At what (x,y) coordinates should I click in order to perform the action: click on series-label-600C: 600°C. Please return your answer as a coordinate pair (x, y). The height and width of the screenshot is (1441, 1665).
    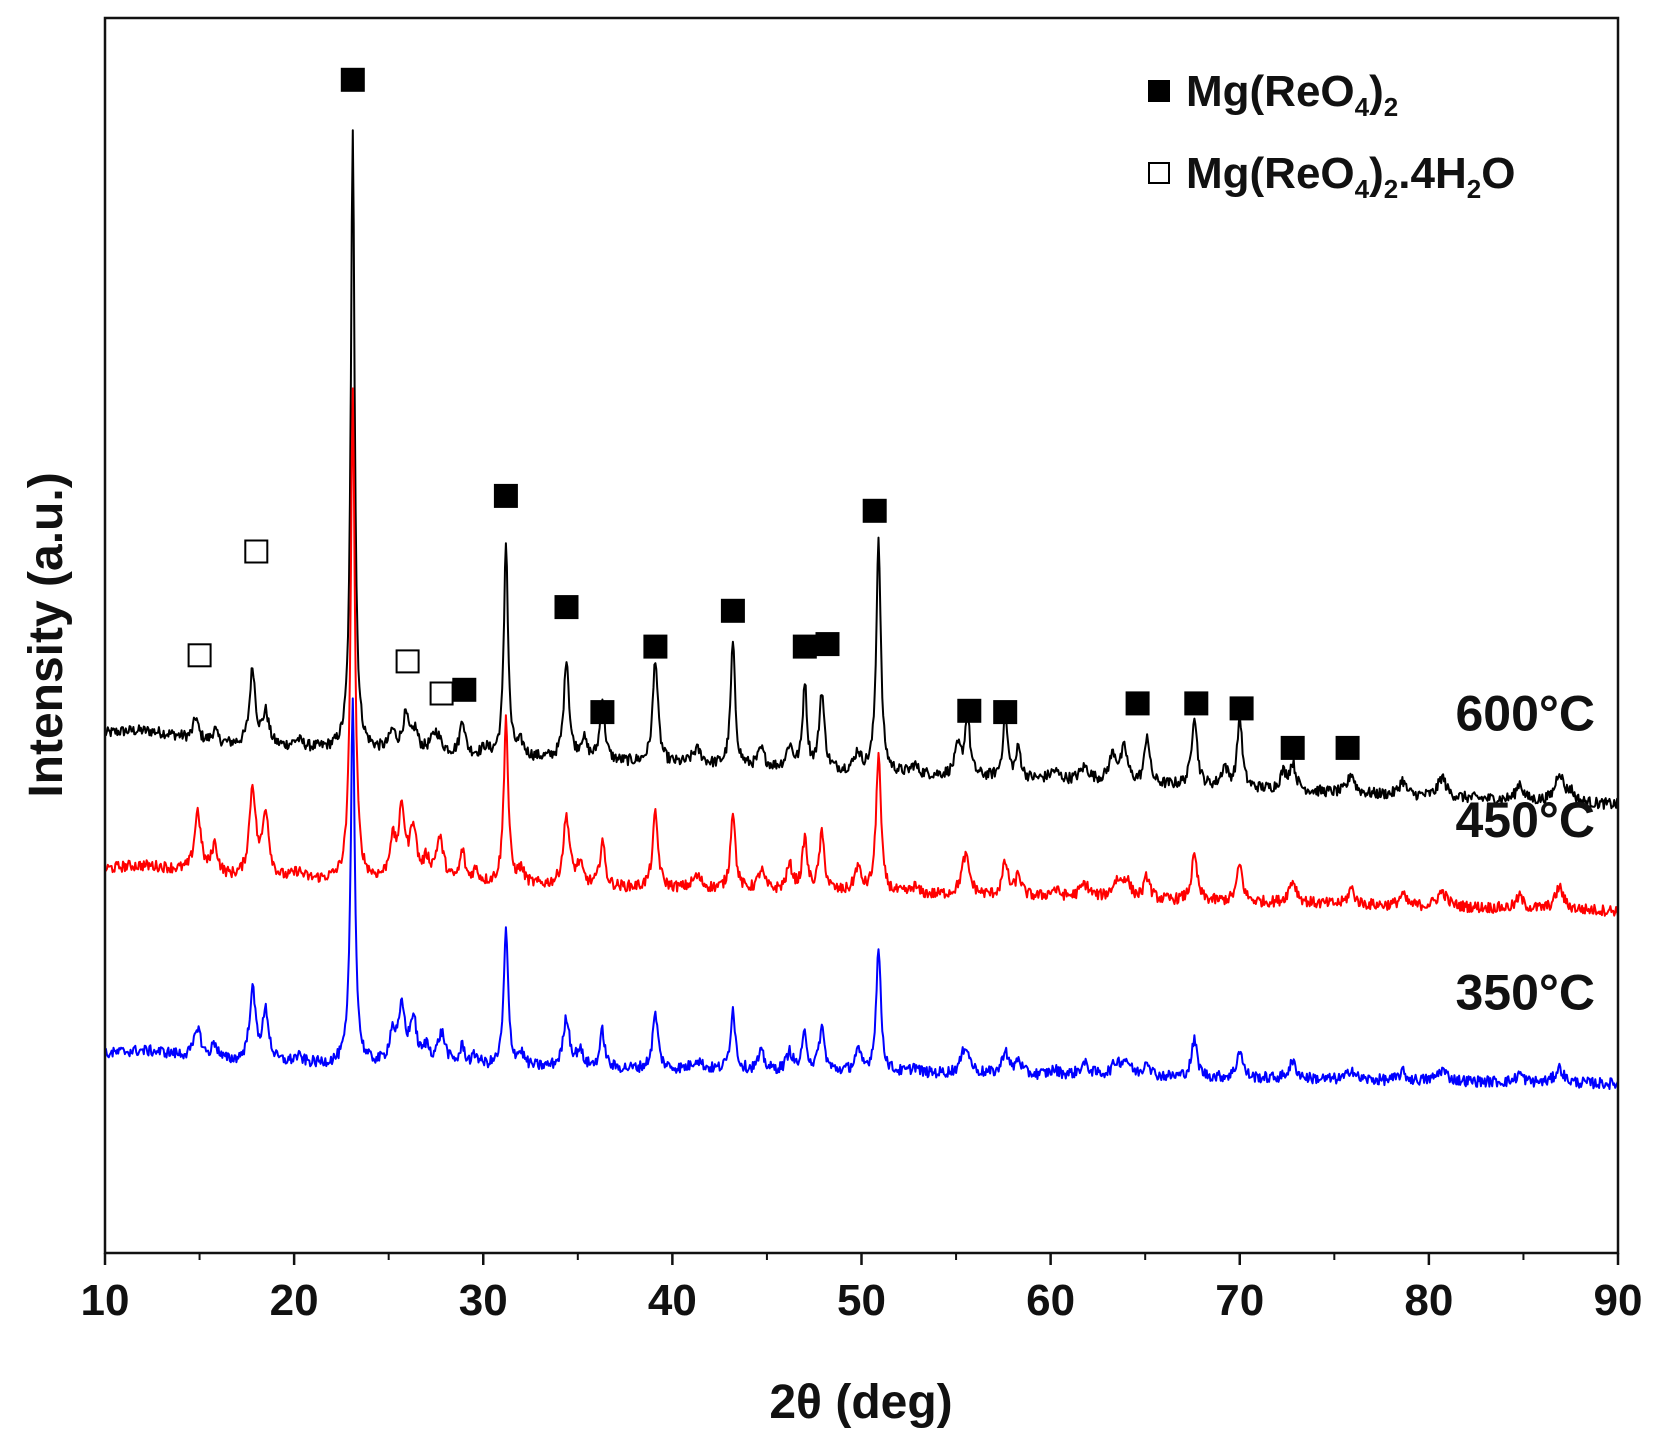
    Looking at the image, I should click on (1525, 714).